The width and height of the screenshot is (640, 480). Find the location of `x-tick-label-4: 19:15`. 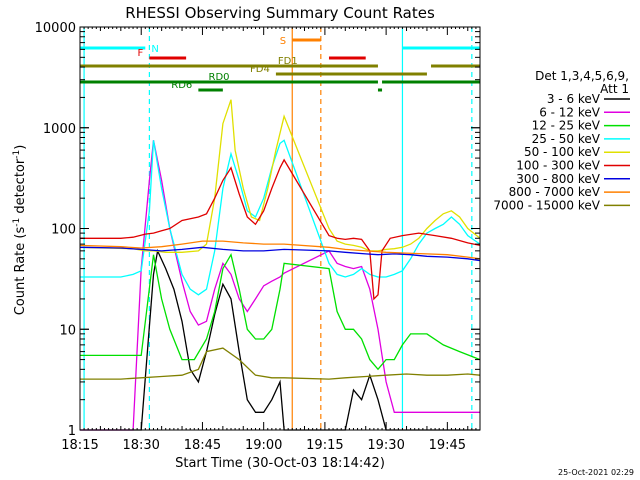

x-tick-label-4: 19:15 is located at coordinates (324, 445).